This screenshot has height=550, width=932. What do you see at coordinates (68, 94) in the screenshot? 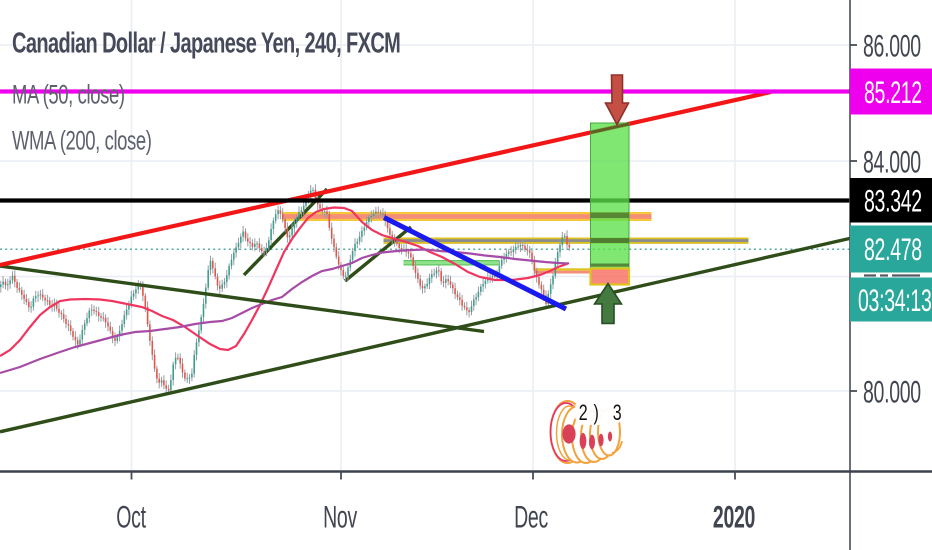
I see `svg-text: MA (50, close)` at bounding box center [68, 94].